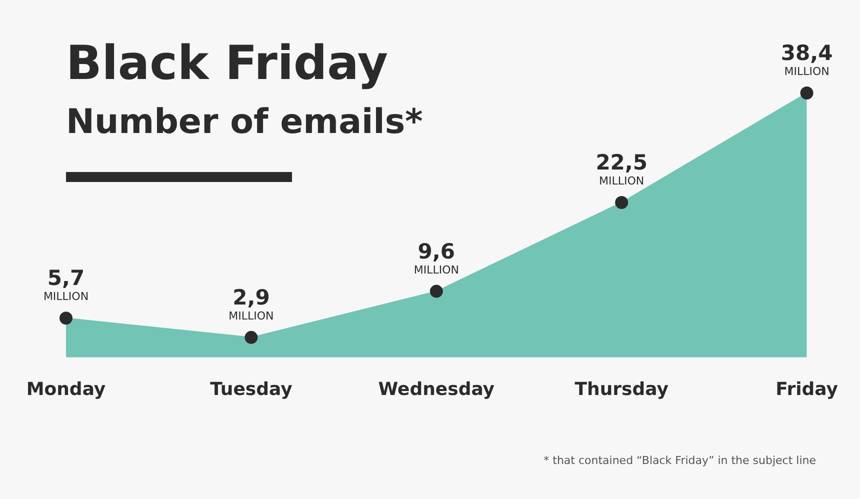 The height and width of the screenshot is (499, 860). What do you see at coordinates (806, 59) in the screenshot?
I see `data-label: 38,4 MILLION` at bounding box center [806, 59].